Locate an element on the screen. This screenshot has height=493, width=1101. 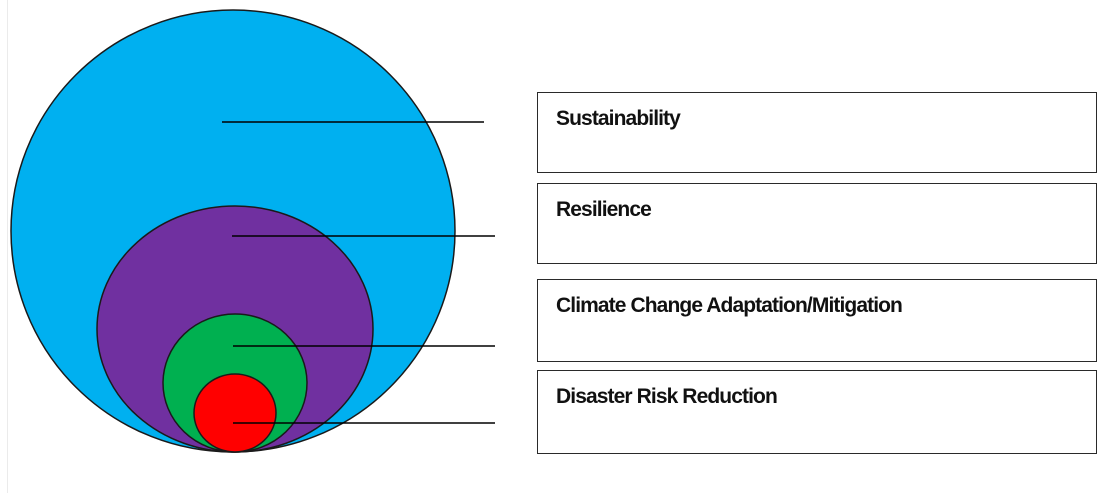
label-climate-change-adaptation-mitigation: Climate Change Adaptation/Mitigation is located at coordinates (729, 305).